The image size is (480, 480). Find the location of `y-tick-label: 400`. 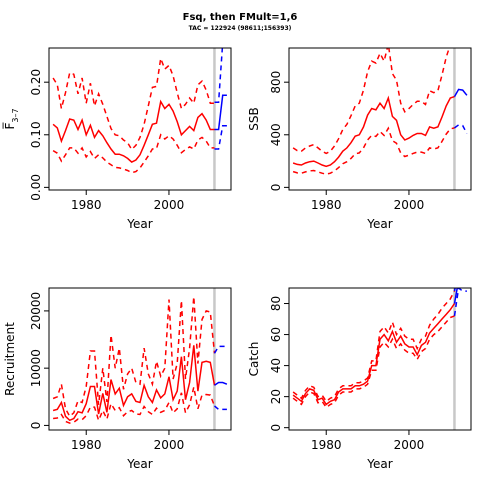

y-tick-label: 400 is located at coordinates (276, 134).